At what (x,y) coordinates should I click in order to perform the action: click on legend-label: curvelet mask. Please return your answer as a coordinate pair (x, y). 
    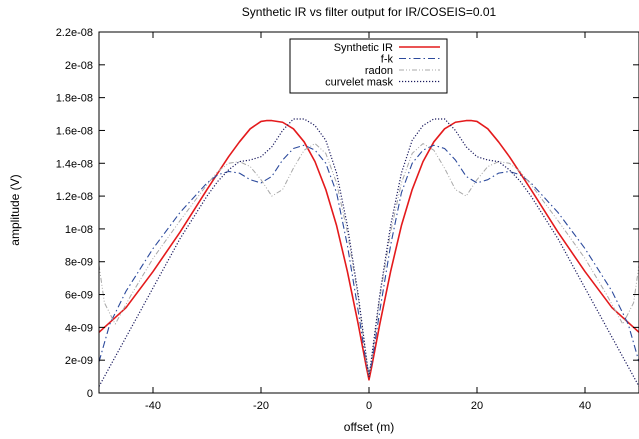
    Looking at the image, I should click on (359, 83).